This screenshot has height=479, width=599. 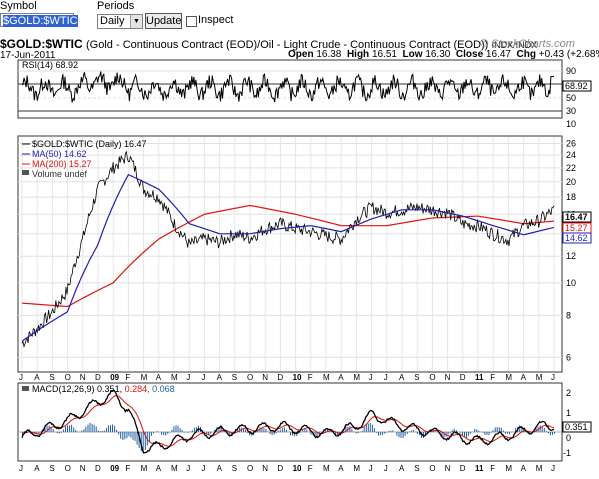 I want to click on periods-label: Periods, so click(x=116, y=6).